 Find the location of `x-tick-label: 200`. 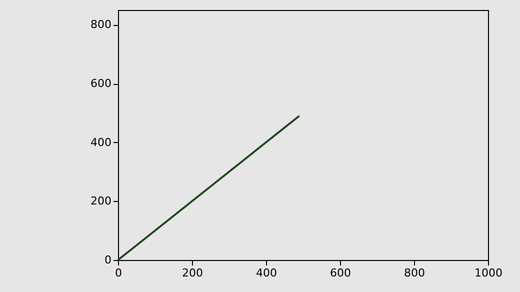

x-tick-label: 200 is located at coordinates (192, 273).